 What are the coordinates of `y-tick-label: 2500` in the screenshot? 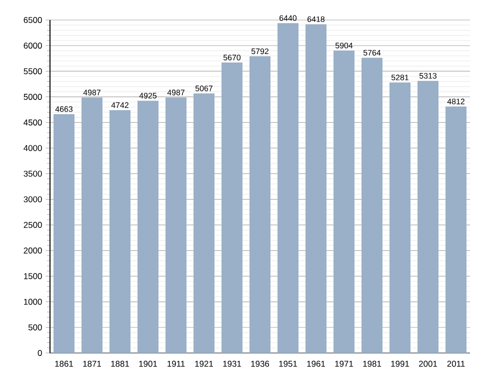 It's located at (33, 225).